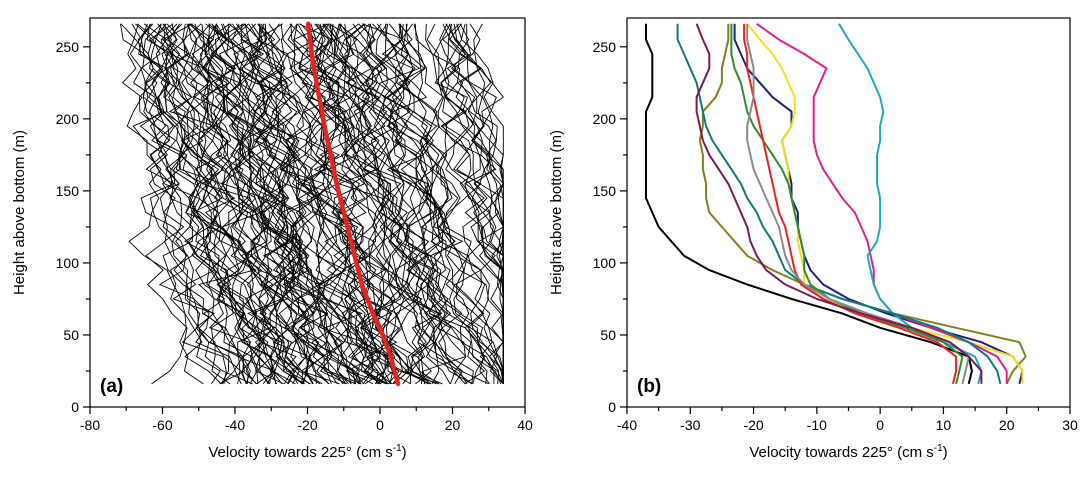 This screenshot has height=477, width=1084. What do you see at coordinates (19, 212) in the screenshot?
I see `y-axis-title: Height above bottom (m)` at bounding box center [19, 212].